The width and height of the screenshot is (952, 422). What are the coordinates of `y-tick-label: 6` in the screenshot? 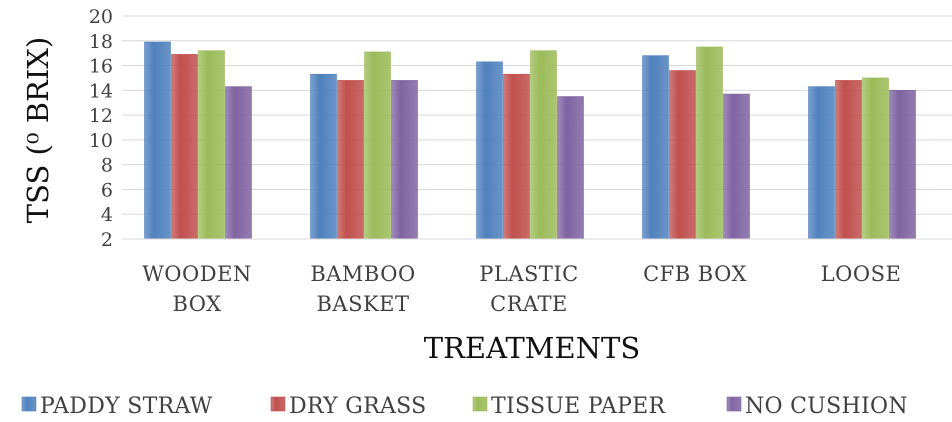 It's located at (107, 190).